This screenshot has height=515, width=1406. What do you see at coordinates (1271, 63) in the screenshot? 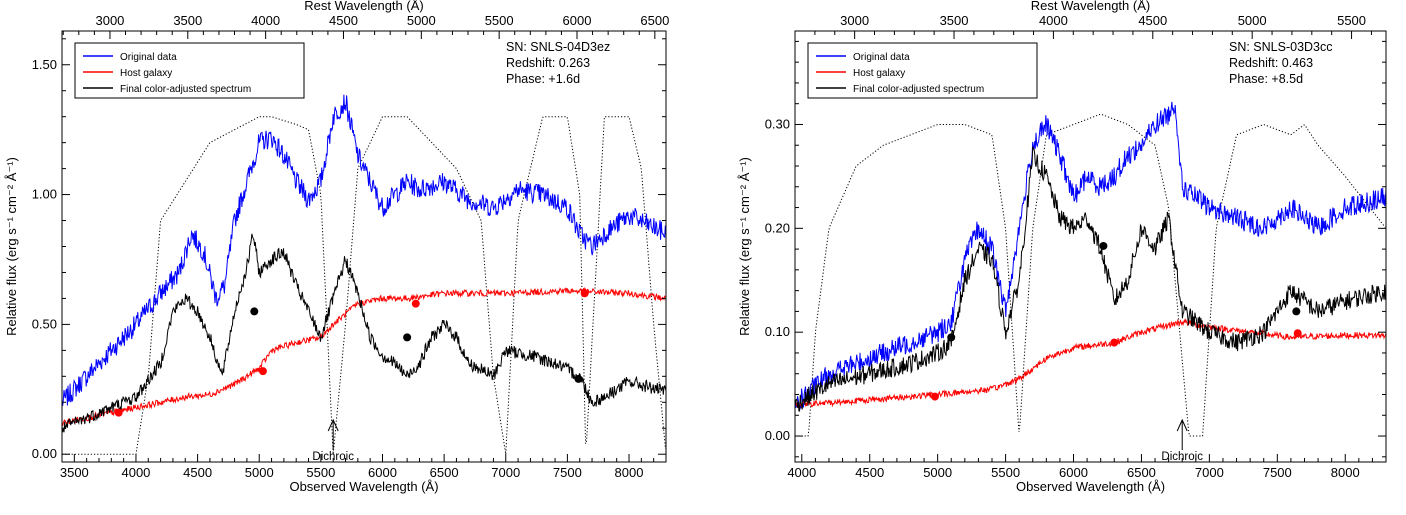
I see `info-text: Redshift: 0.463` at bounding box center [1271, 63].